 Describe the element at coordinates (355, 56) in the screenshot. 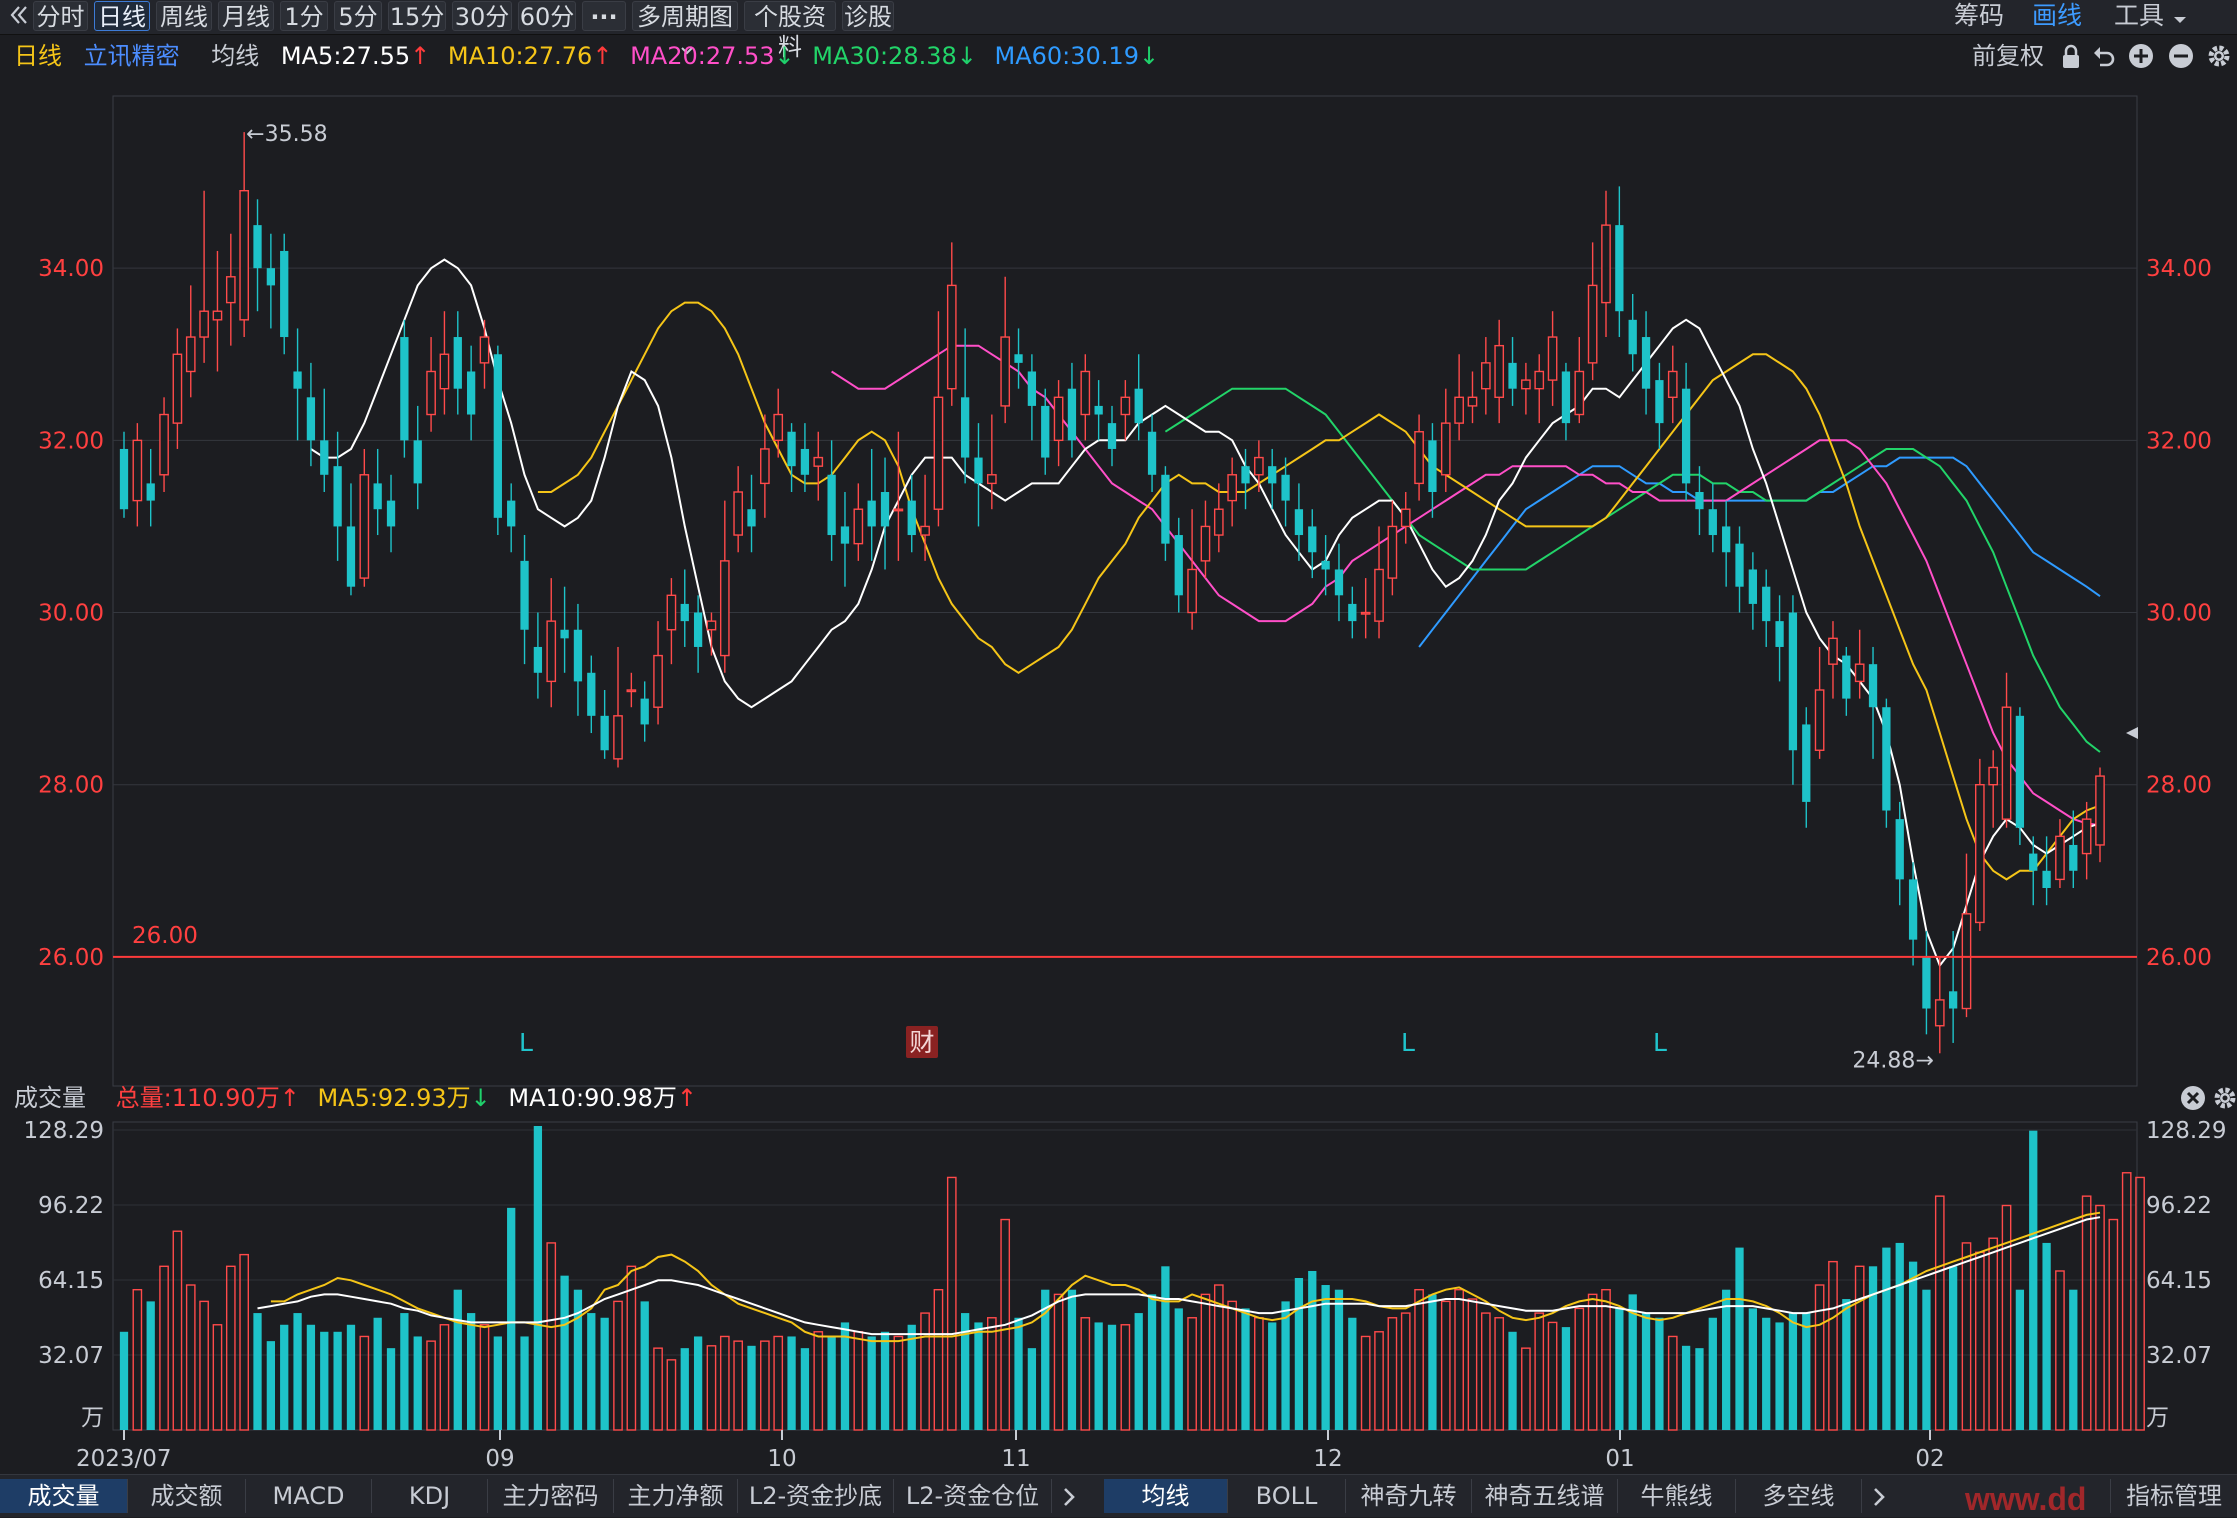

I see `ma5-value: MA5:27.55↑` at that location.